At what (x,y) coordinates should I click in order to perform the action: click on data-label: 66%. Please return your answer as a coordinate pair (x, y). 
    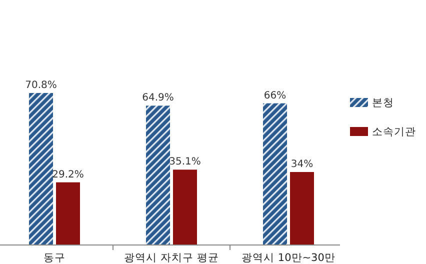
    Looking at the image, I should click on (275, 96).